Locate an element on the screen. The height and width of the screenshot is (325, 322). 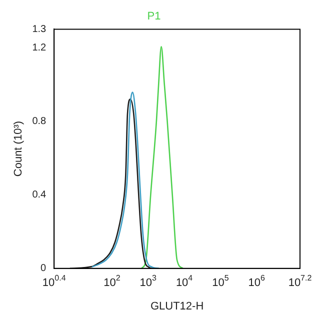
x-axis-title: GLUT12-H is located at coordinates (177, 306).